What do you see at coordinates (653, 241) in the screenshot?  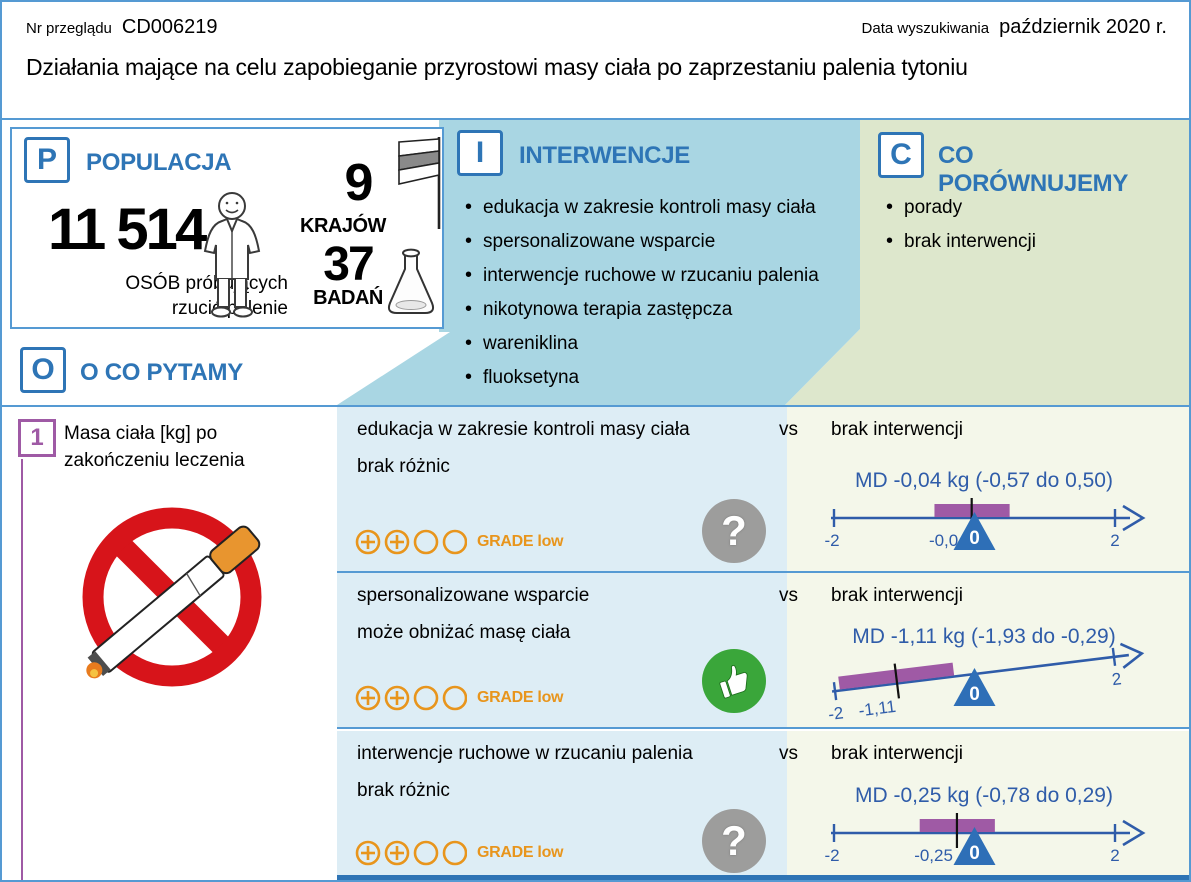 I see `intervention-item: spersonalizowane wsparcie` at bounding box center [653, 241].